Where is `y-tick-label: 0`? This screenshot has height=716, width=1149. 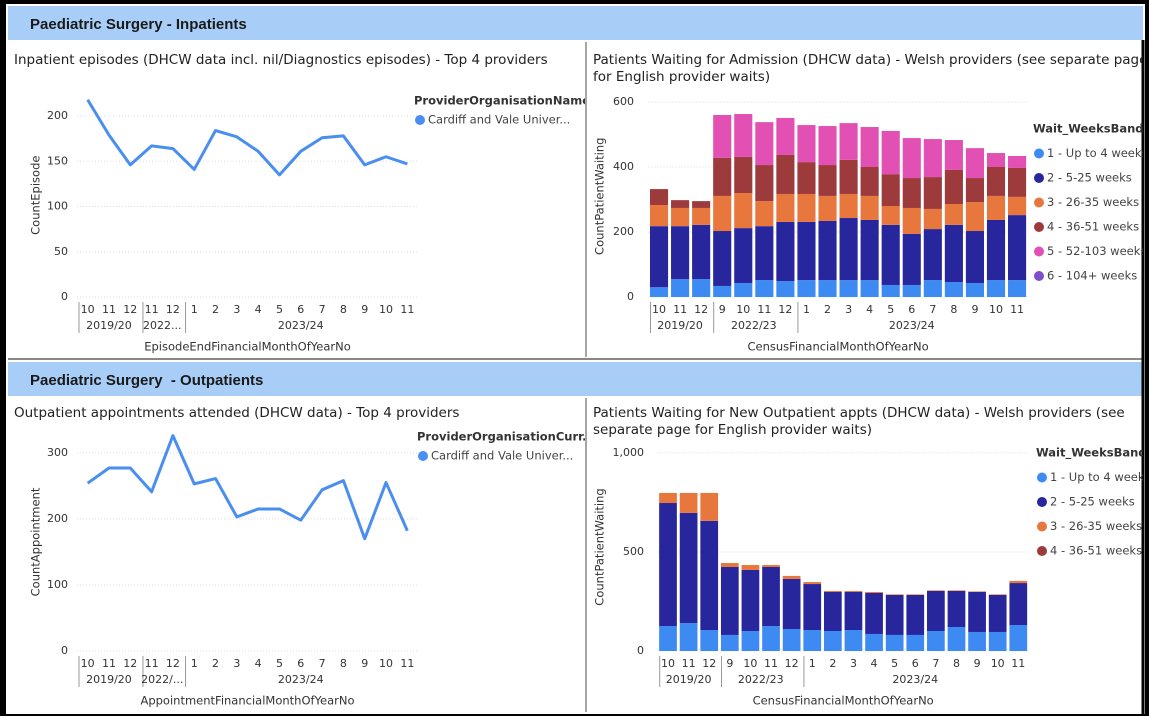 y-tick-label: 0 is located at coordinates (64, 296).